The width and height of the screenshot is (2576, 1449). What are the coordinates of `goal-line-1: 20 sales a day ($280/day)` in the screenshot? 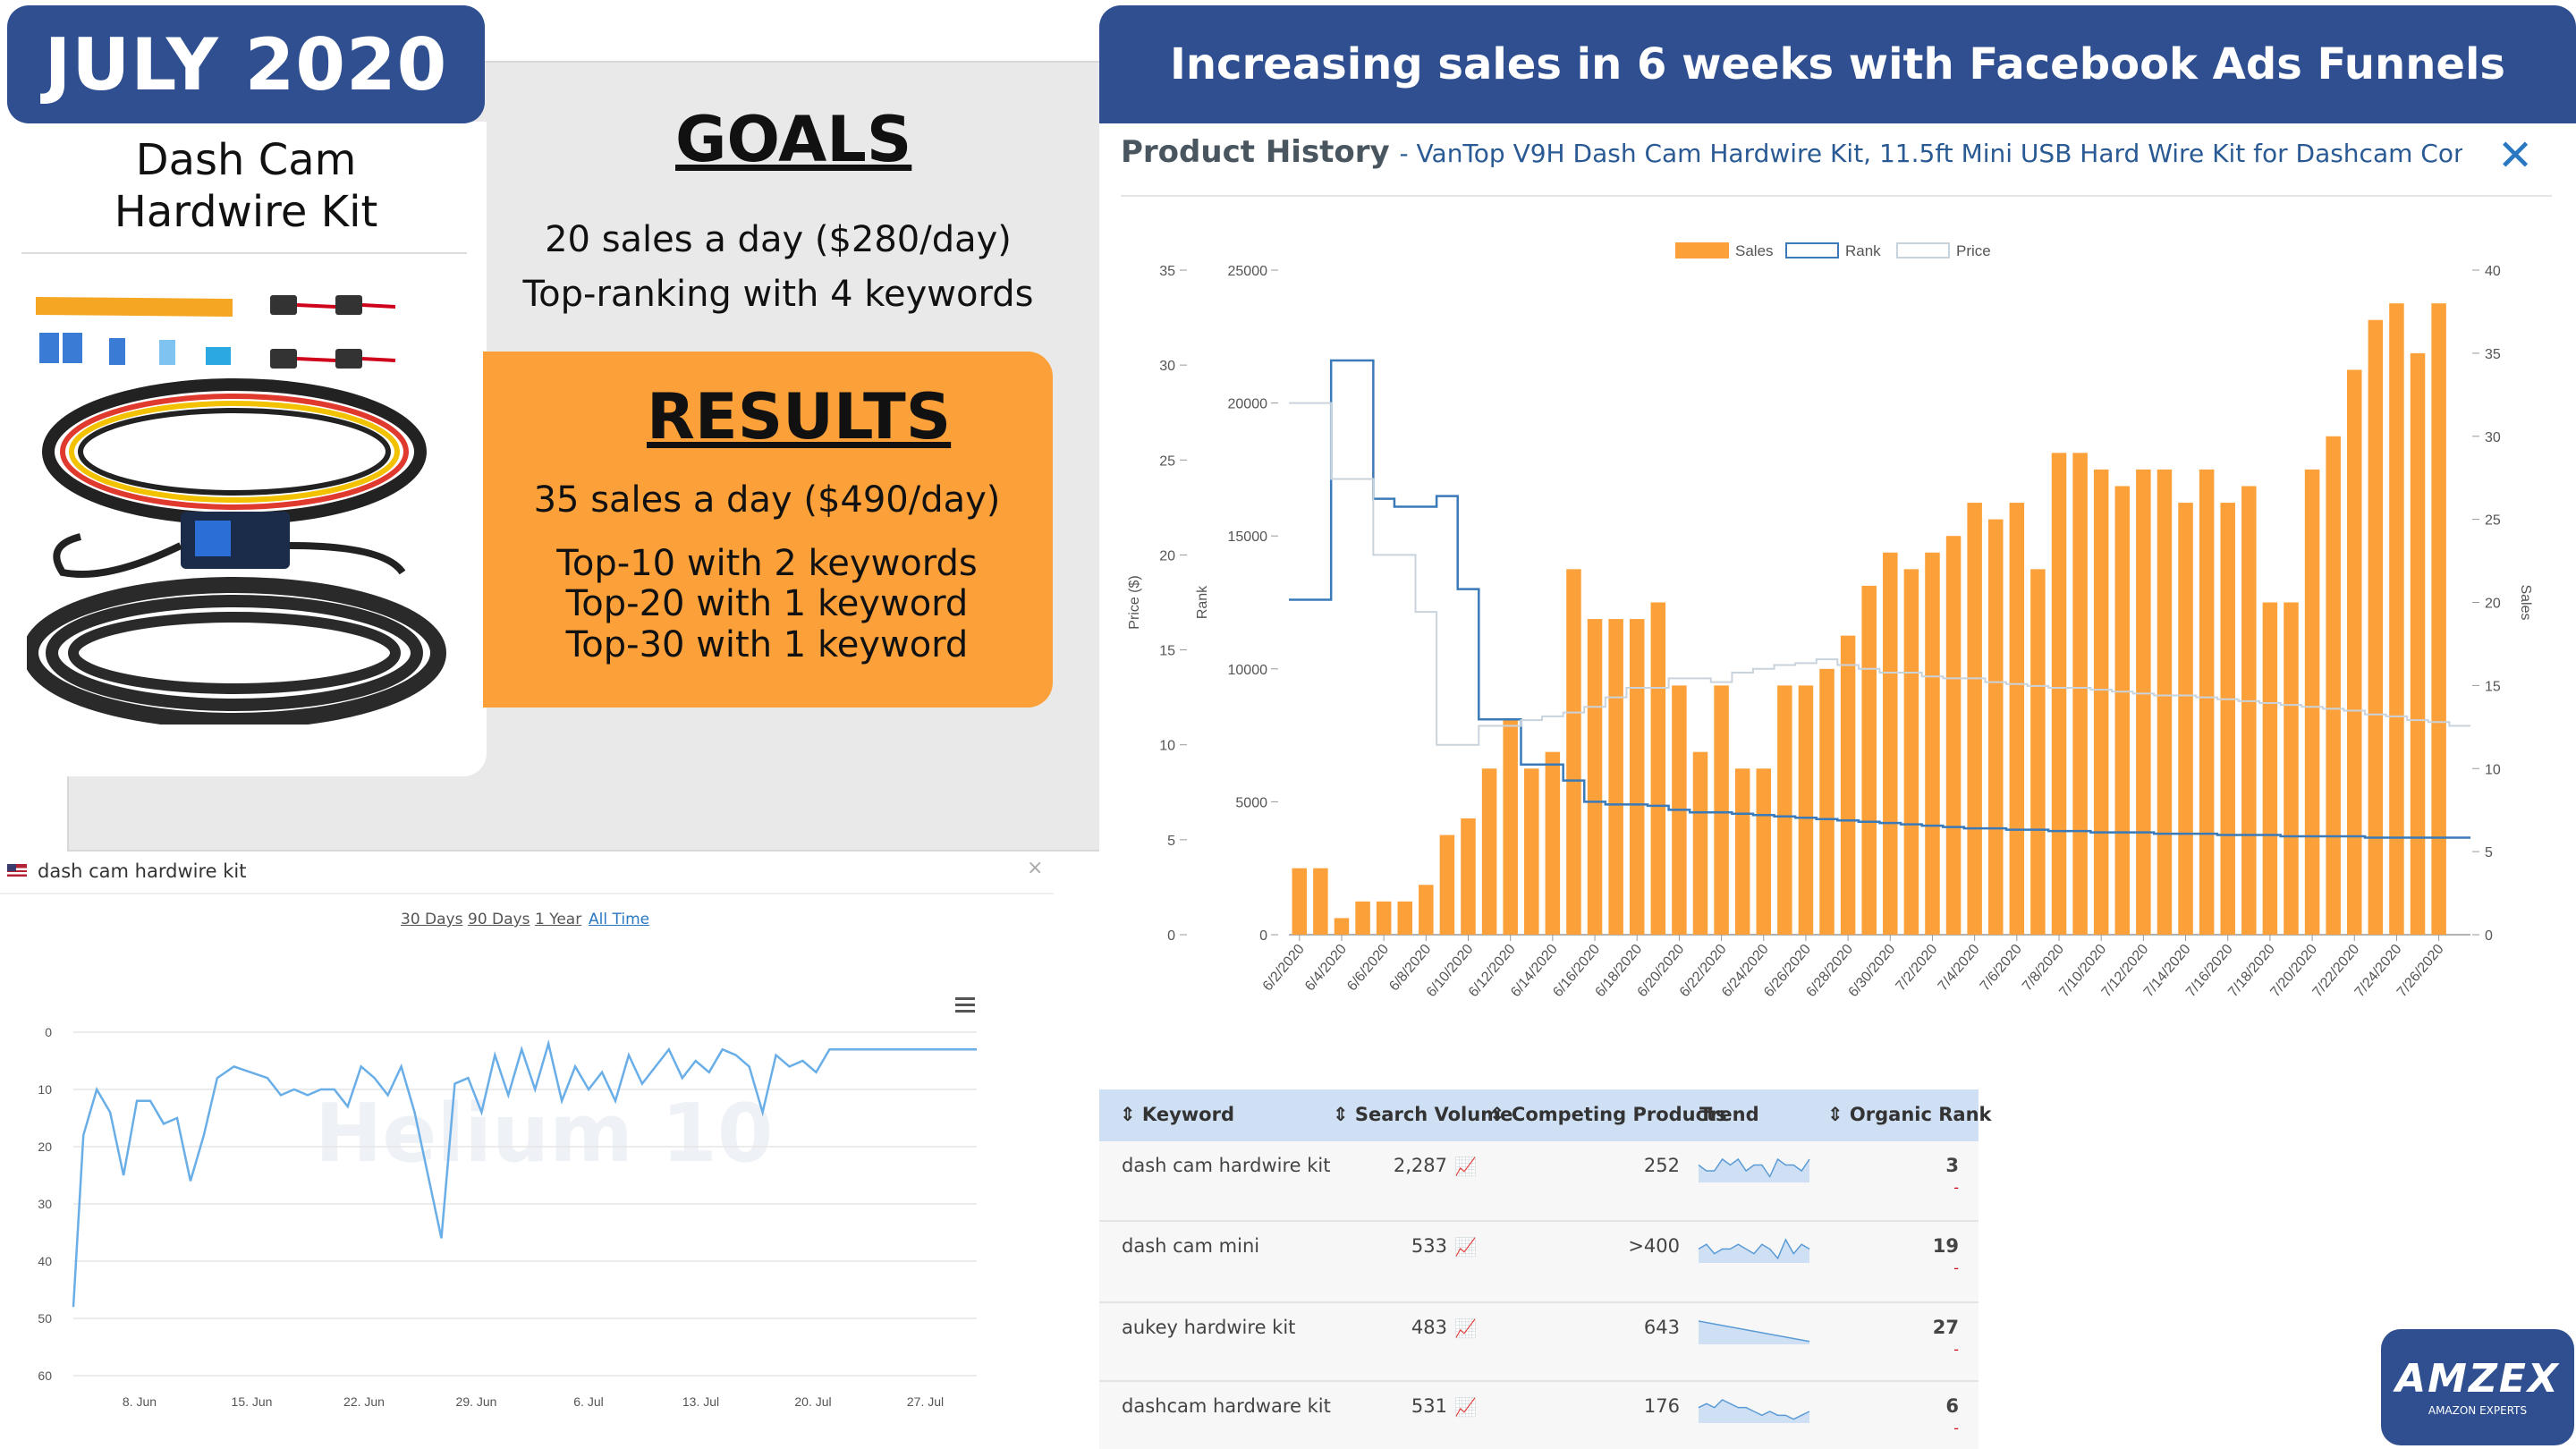 It's located at (778, 239).